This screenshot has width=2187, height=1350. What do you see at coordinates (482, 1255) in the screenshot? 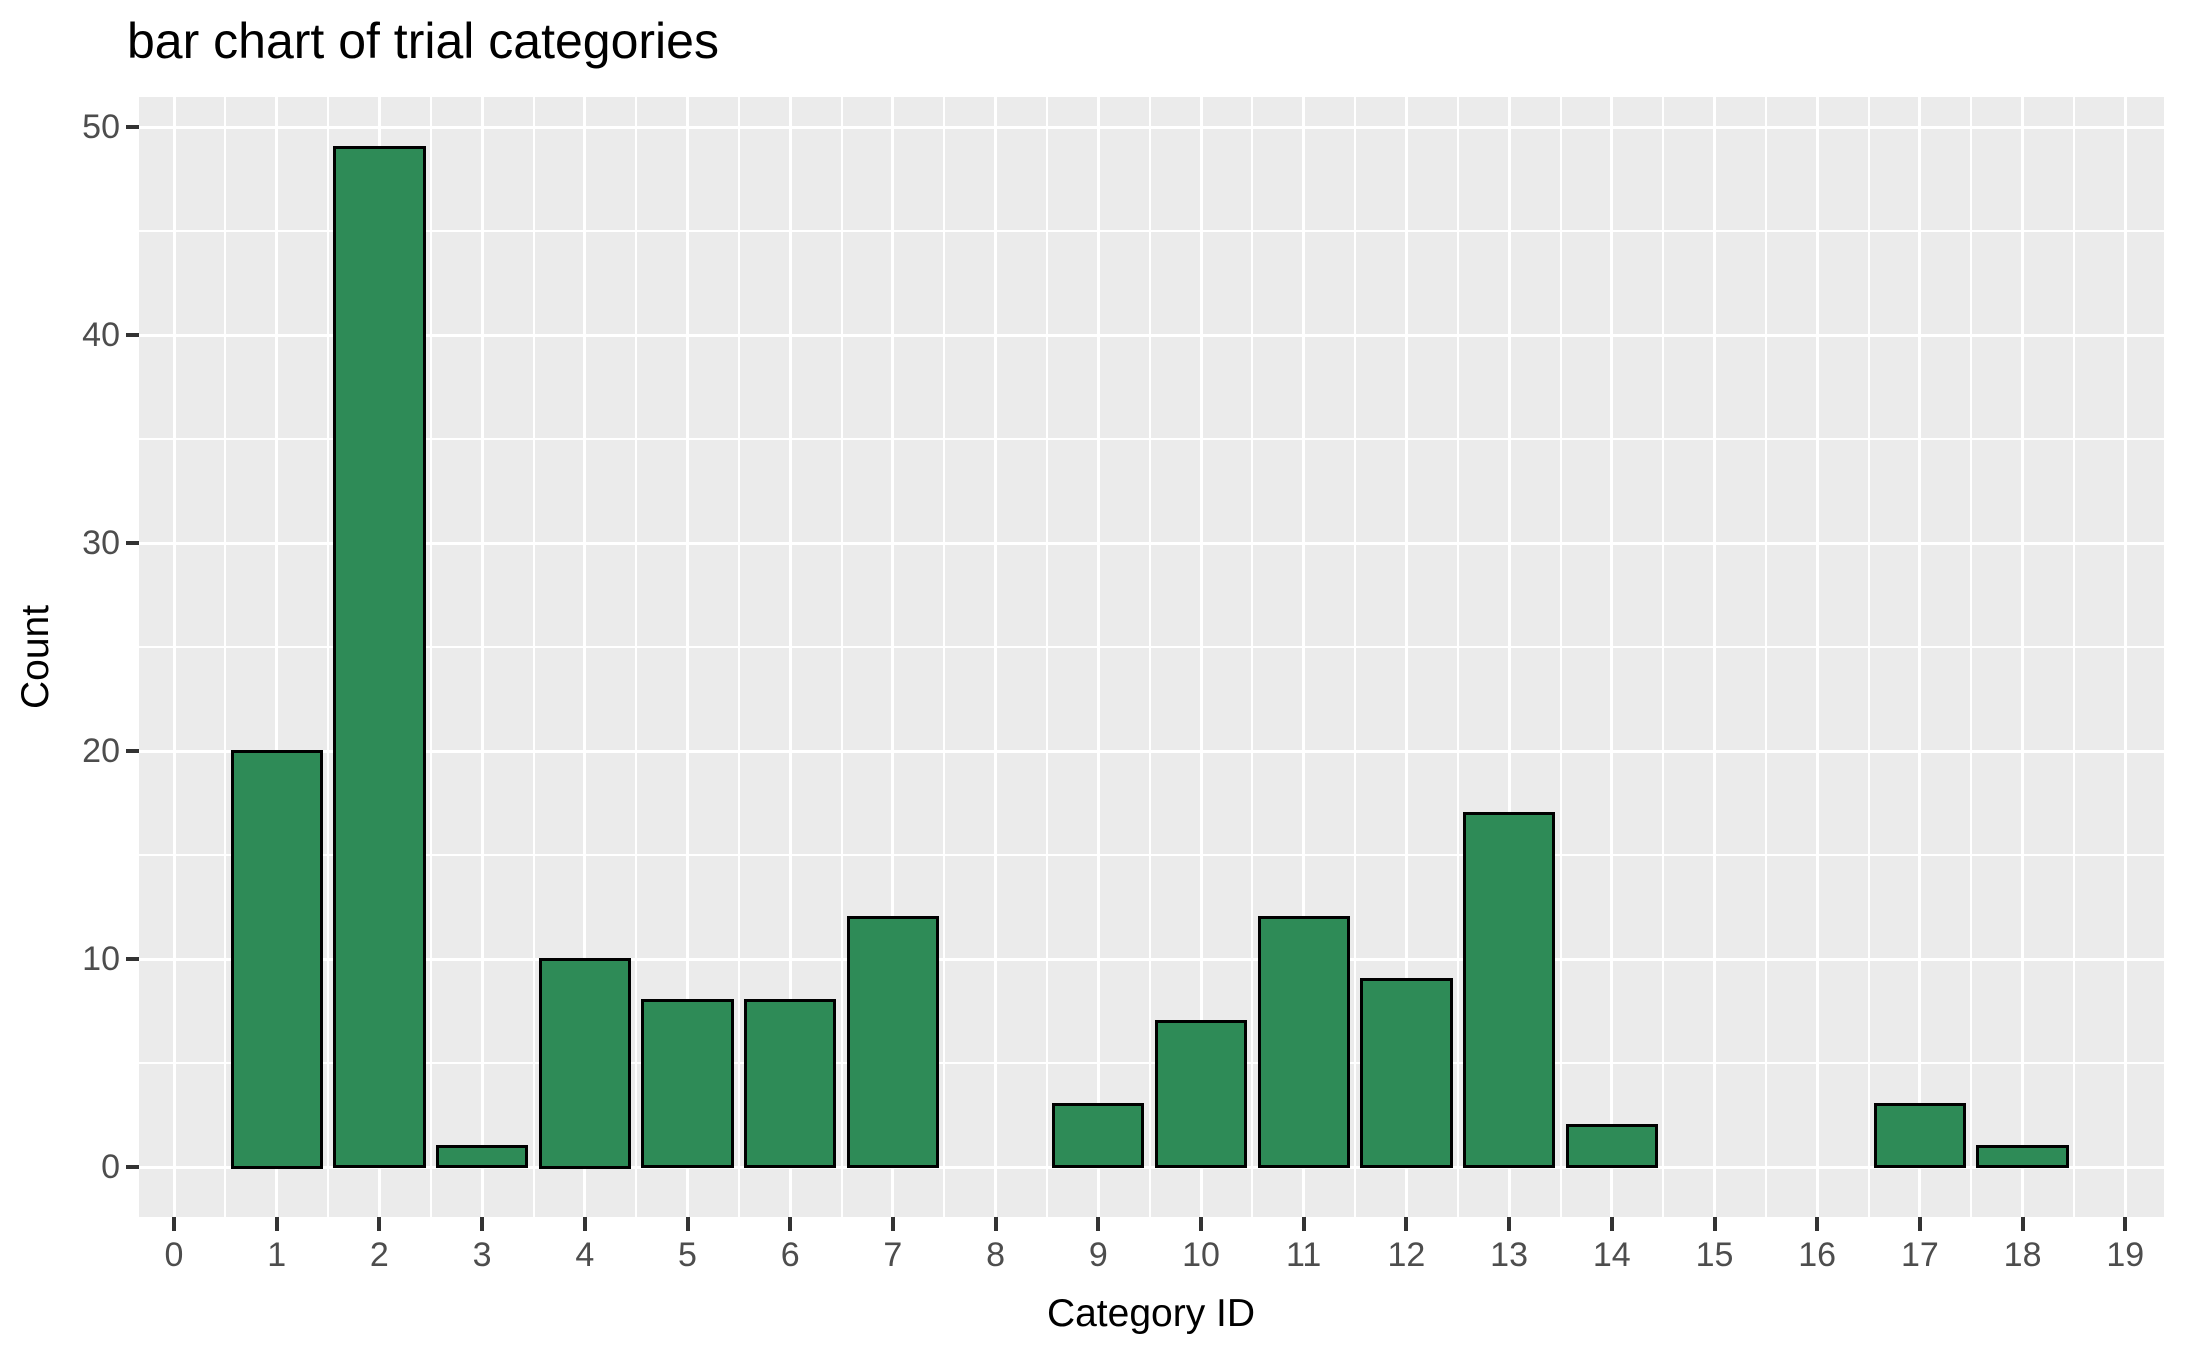
I see `x-tick-label: 3` at bounding box center [482, 1255].